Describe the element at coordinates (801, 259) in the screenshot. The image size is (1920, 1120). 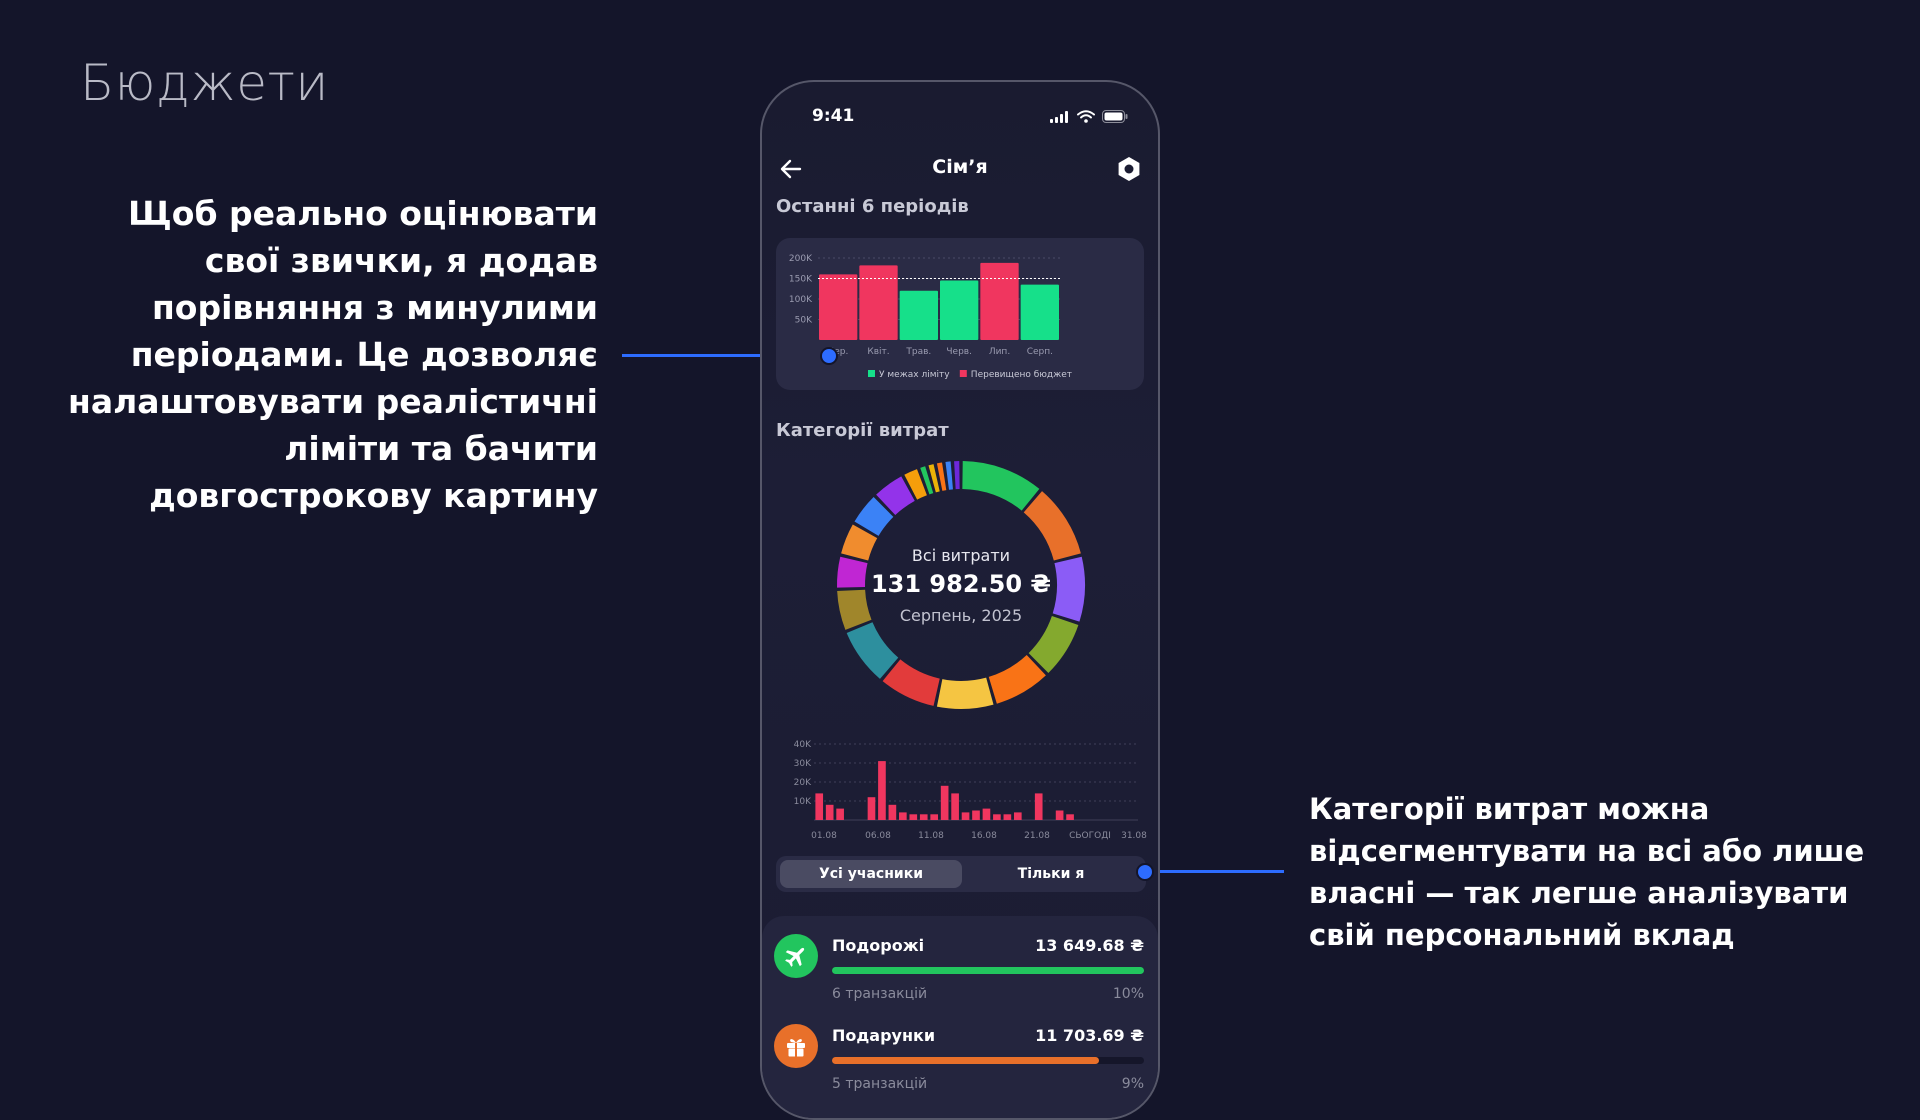
I see `y-tick-label: 200K` at that location.